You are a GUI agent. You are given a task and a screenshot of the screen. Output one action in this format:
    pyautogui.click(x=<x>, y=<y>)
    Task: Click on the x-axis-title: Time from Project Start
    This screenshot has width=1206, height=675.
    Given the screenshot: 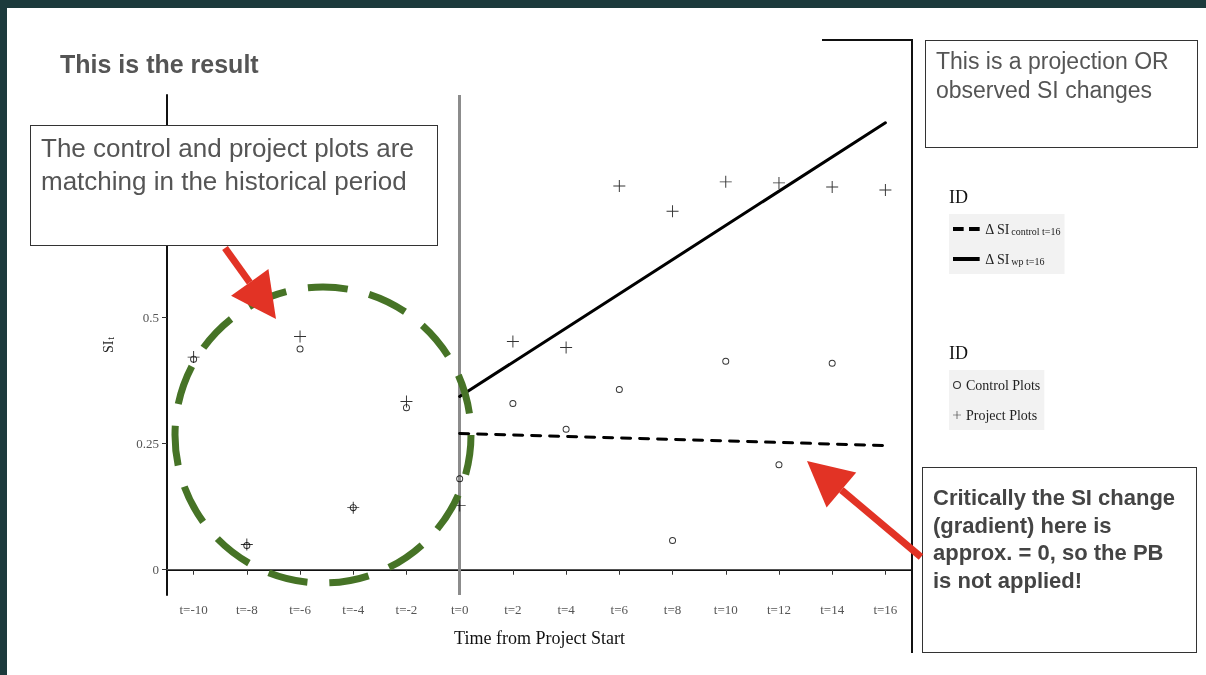 What is the action you would take?
    pyautogui.click(x=539, y=638)
    